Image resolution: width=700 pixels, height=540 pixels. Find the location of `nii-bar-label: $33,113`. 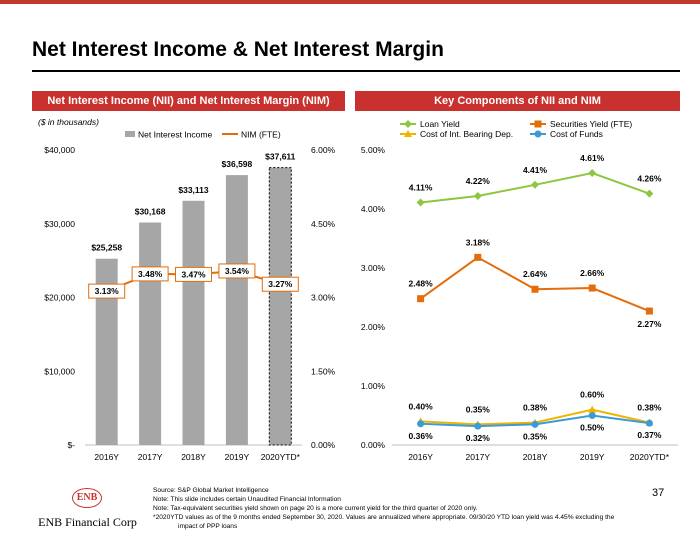

nii-bar-label: $33,113 is located at coordinates (193, 190).